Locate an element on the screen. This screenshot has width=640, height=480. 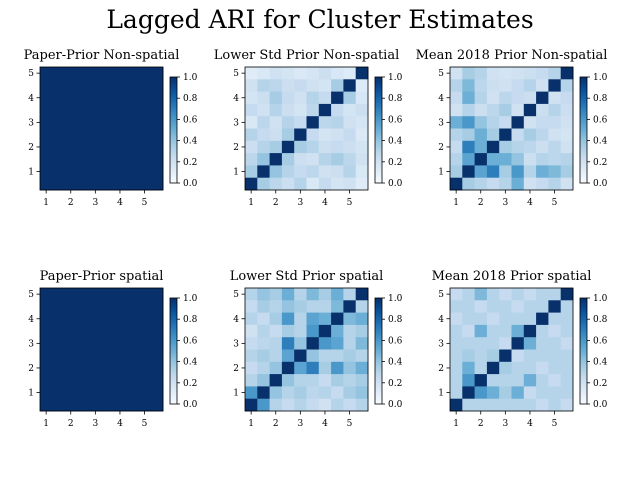
colorbar-tick-label: 1.0 is located at coordinates (190, 78).